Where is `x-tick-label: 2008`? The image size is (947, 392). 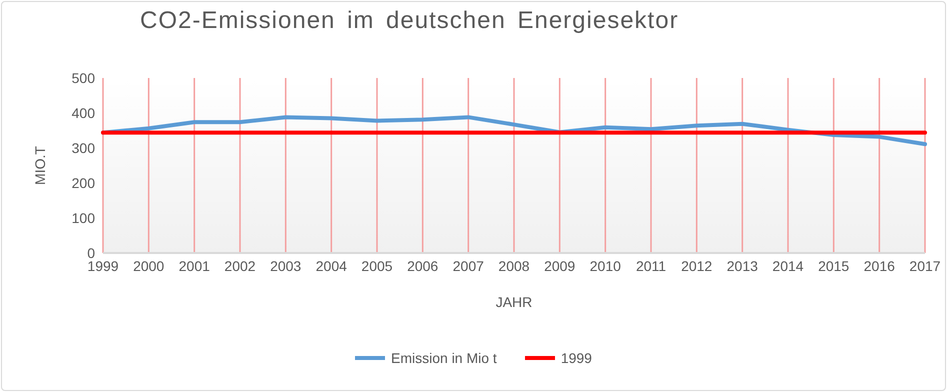
x-tick-label: 2008 is located at coordinates (514, 266).